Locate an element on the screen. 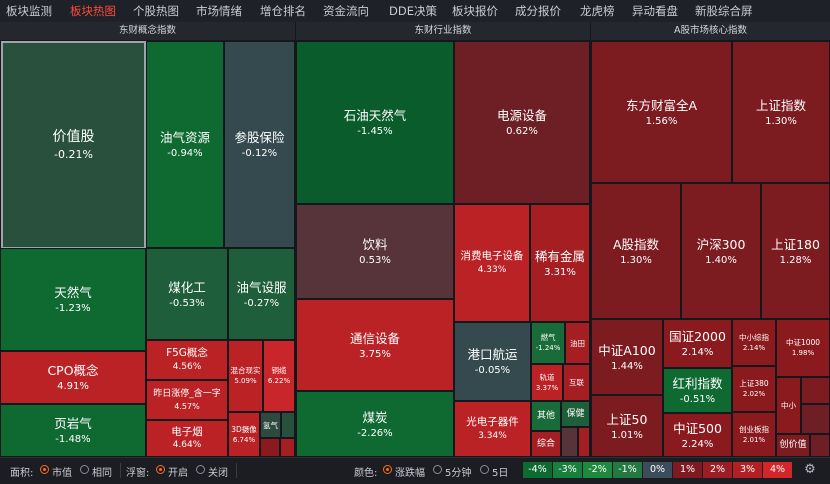 This screenshot has width=830, height=484. heatmap-tile: A股指数 1.30% is located at coordinates (636, 251).